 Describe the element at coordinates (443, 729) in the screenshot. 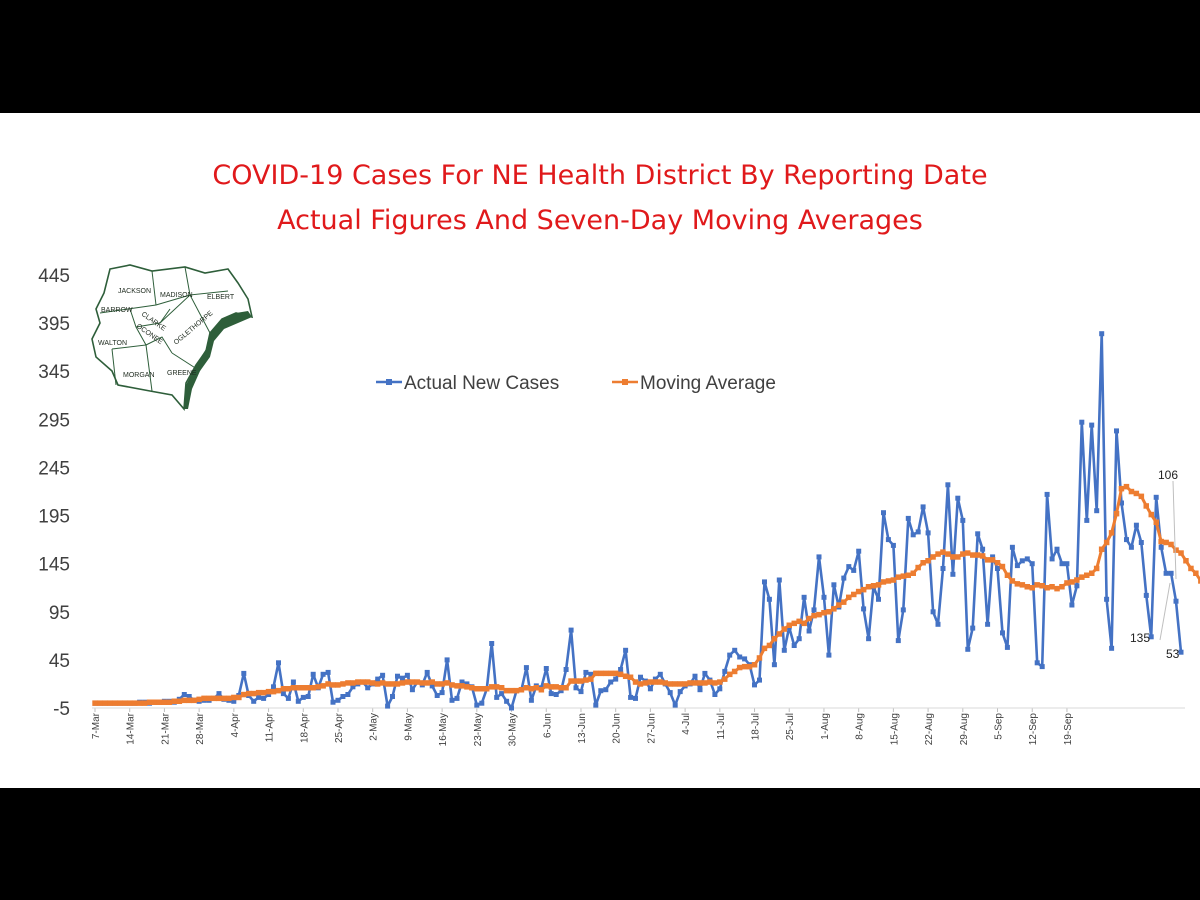

I see `x-tick-label: 16-May` at that location.